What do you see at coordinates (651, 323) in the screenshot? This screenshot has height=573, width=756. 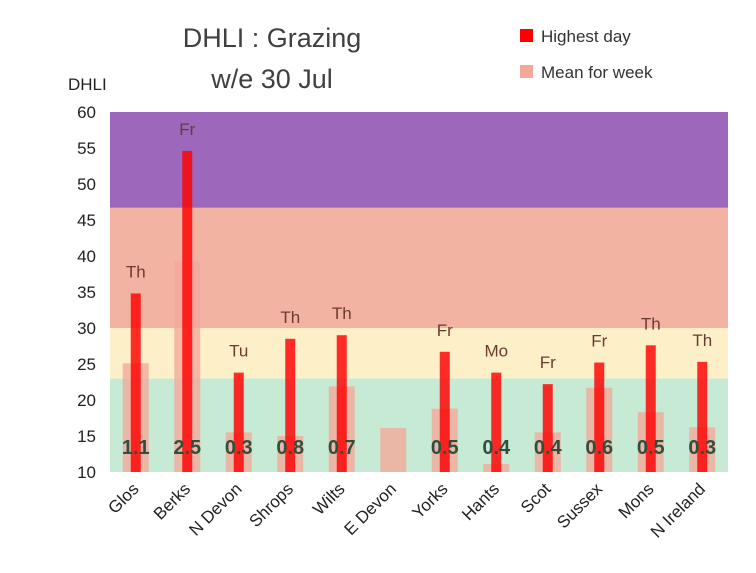 I see `day-label-mons: Th` at bounding box center [651, 323].